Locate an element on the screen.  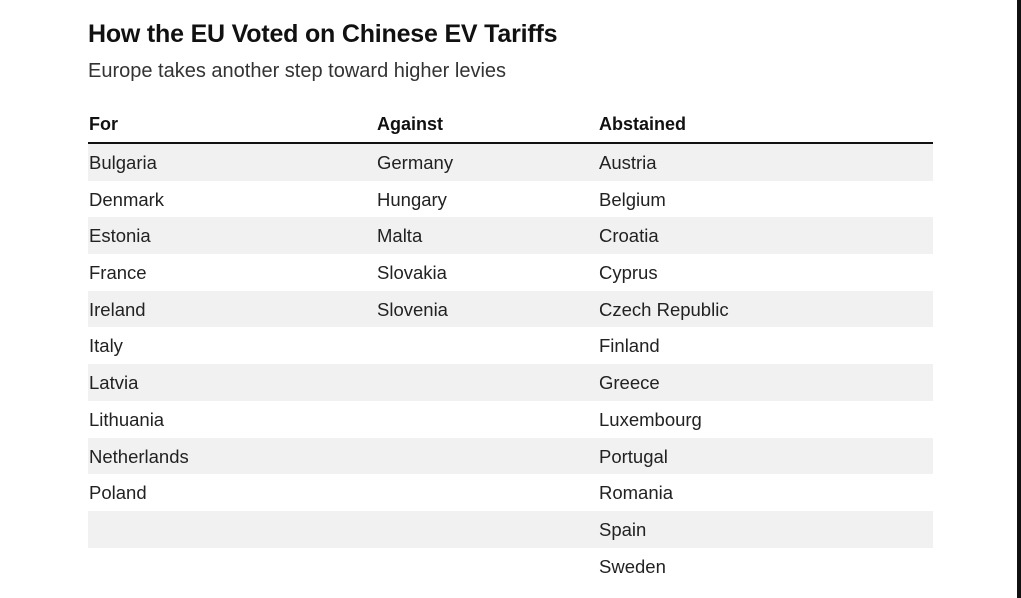
cell-against: Germany is located at coordinates (415, 162).